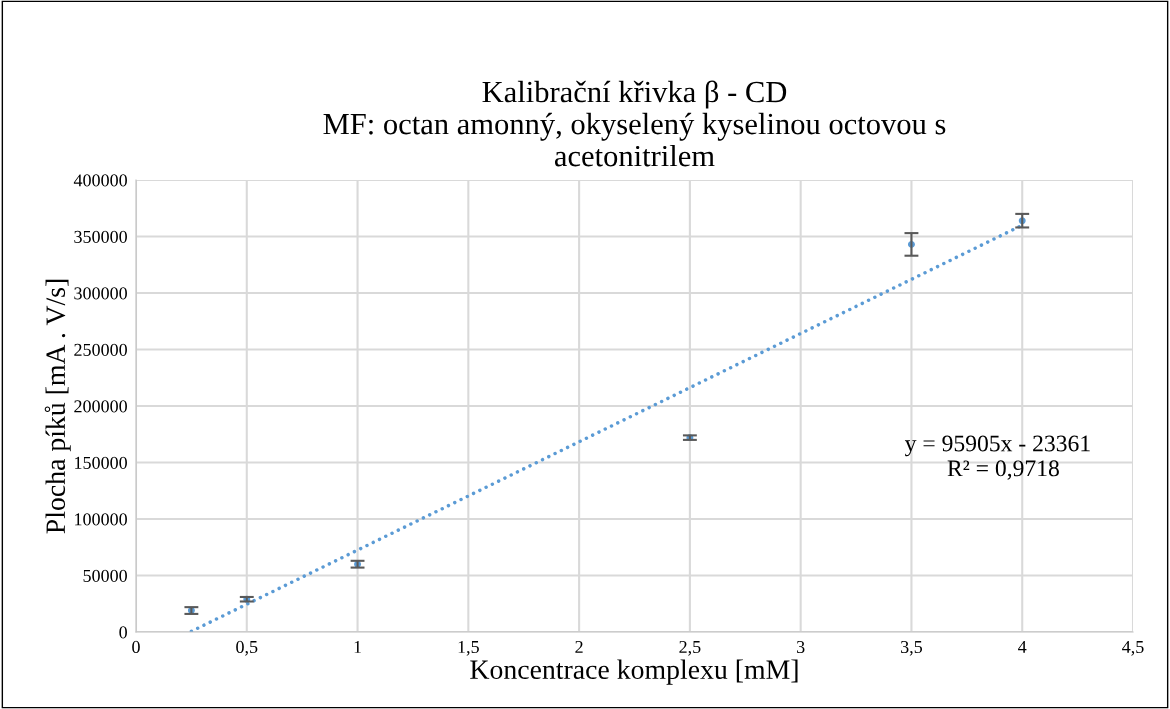 The height and width of the screenshot is (709, 1170). What do you see at coordinates (1133, 648) in the screenshot?
I see `x-tick-label: 4,5` at bounding box center [1133, 648].